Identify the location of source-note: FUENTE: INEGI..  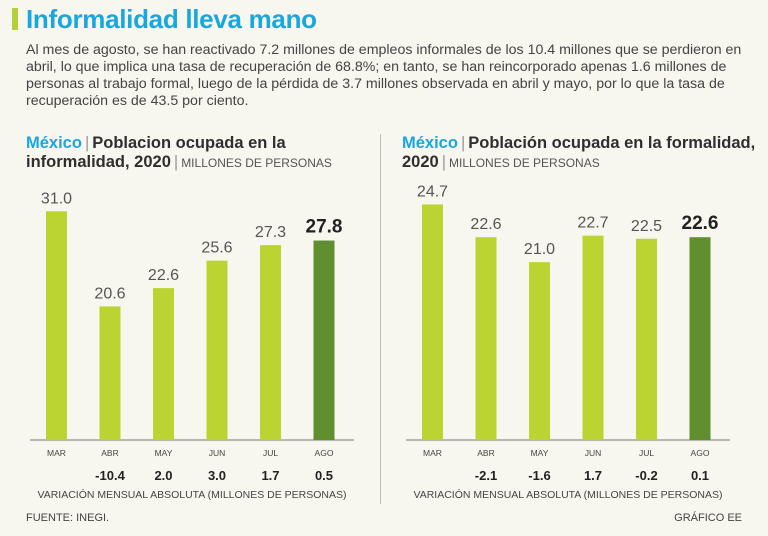
(68, 518).